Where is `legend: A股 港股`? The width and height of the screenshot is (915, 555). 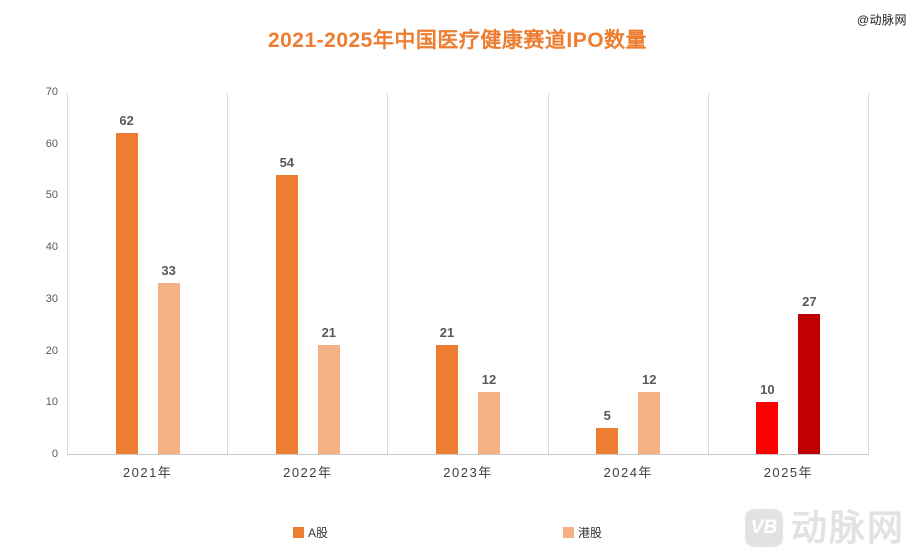
legend: A股 港股 is located at coordinates (457, 534).